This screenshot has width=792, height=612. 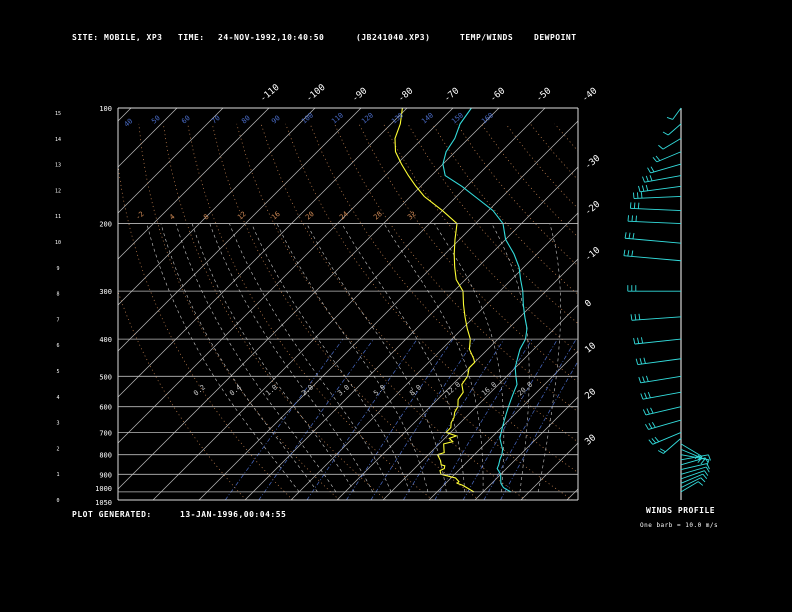 What do you see at coordinates (57, 320) in the screenshot?
I see `height-tick-label: 7` at bounding box center [57, 320].